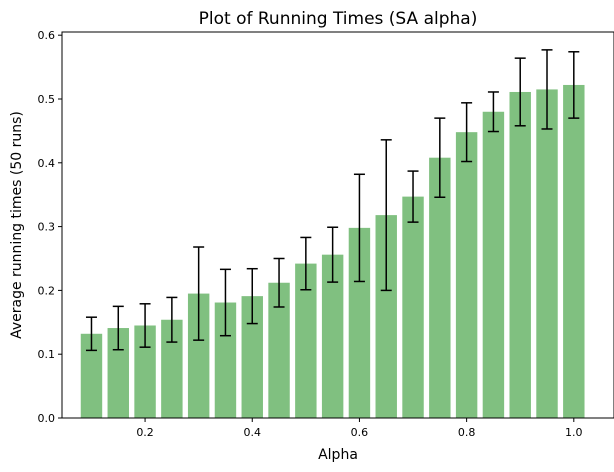  Describe the element at coordinates (338, 455) in the screenshot. I see `x-axis-label: Alpha` at that location.